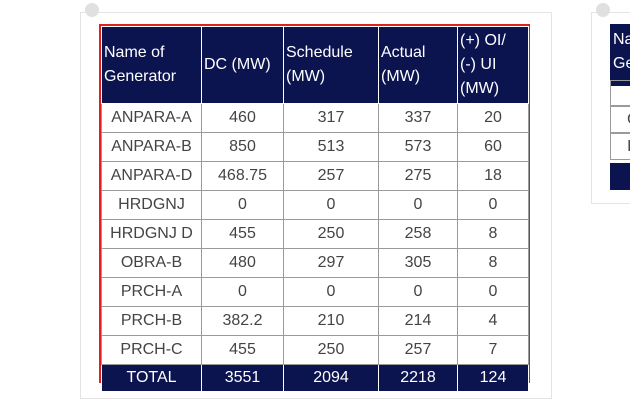 The height and width of the screenshot is (408, 630). Describe the element at coordinates (418, 263) in the screenshot. I see `cell-actual: 305` at that location.